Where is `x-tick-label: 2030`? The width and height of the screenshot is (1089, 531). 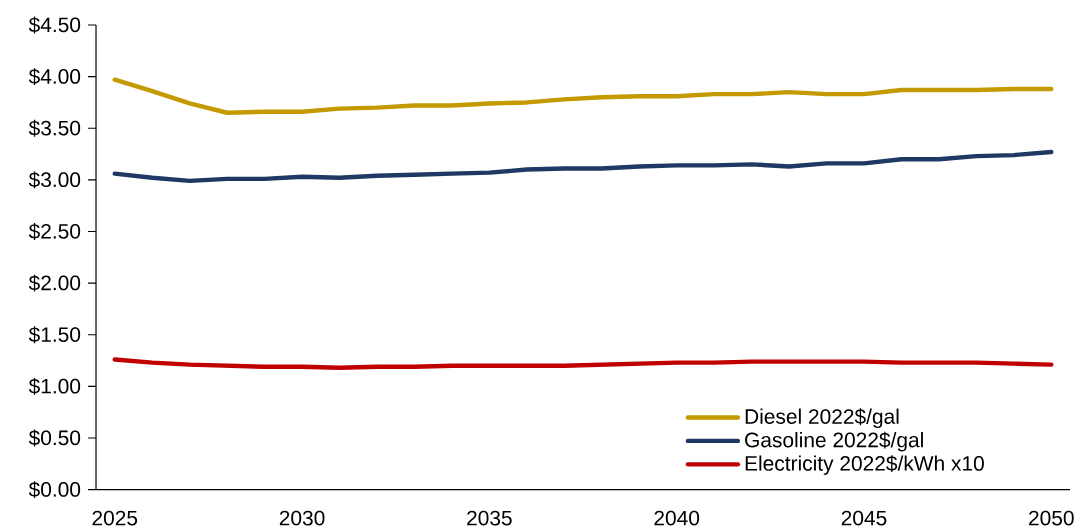 x-tick-label: 2030 is located at coordinates (302, 518).